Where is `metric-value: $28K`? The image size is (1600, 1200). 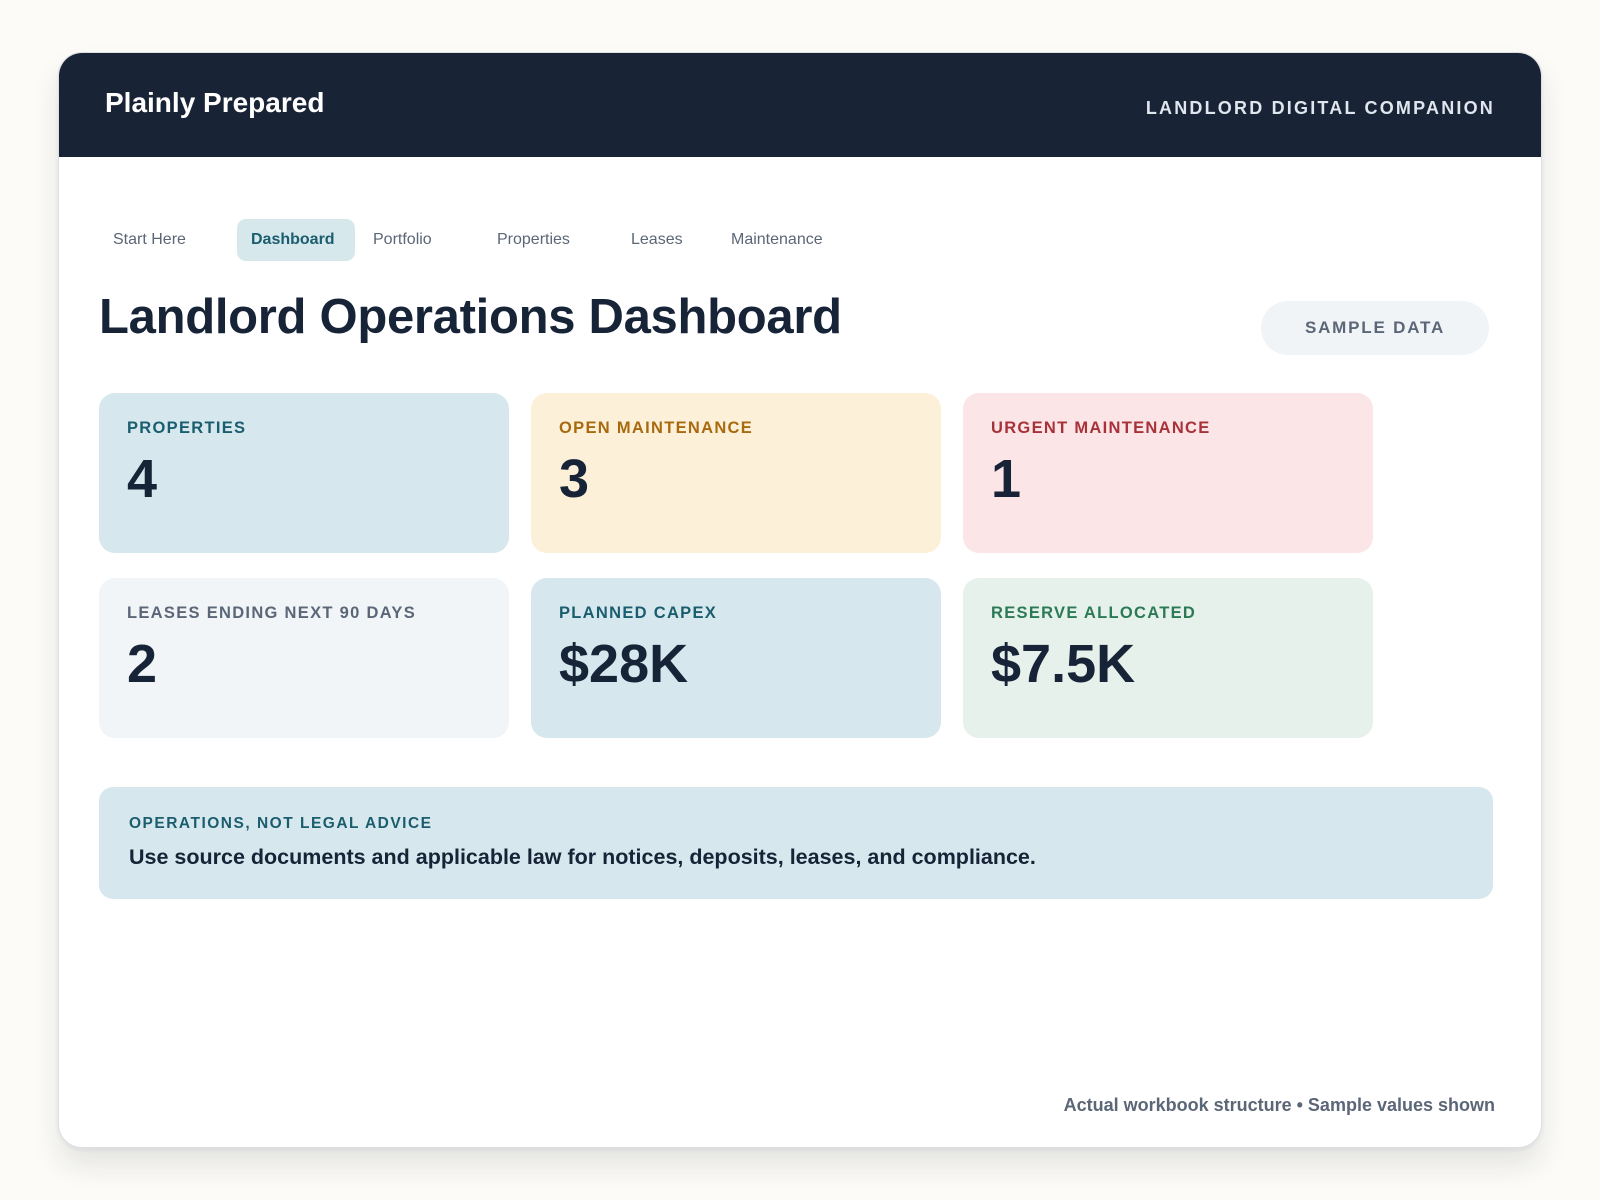
metric-value: $28K is located at coordinates (624, 664).